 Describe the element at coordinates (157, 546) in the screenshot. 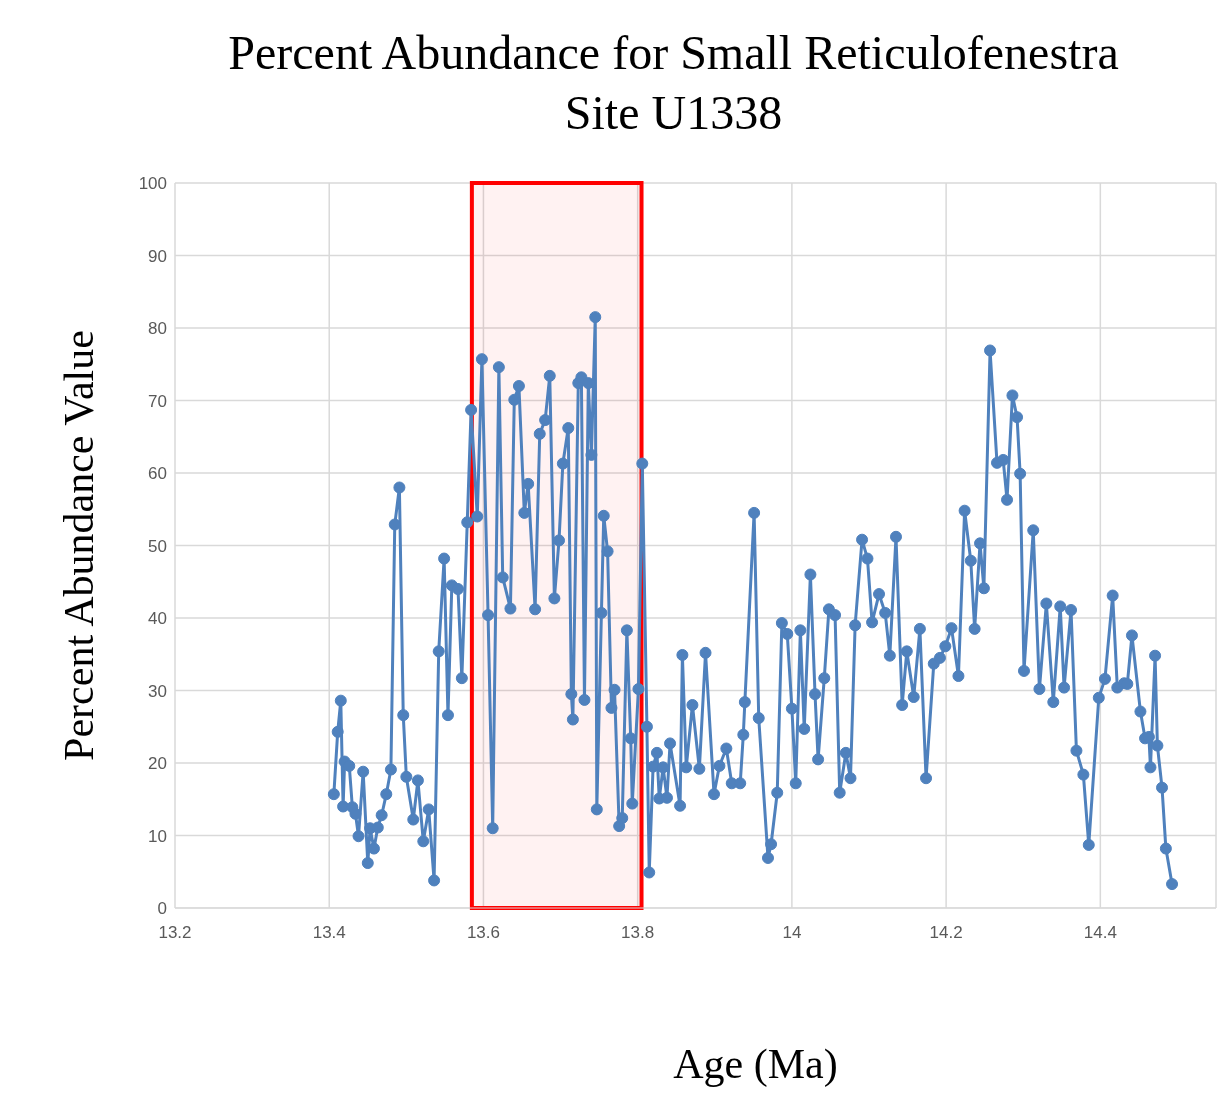

I see `y-tick-label: 50` at that location.